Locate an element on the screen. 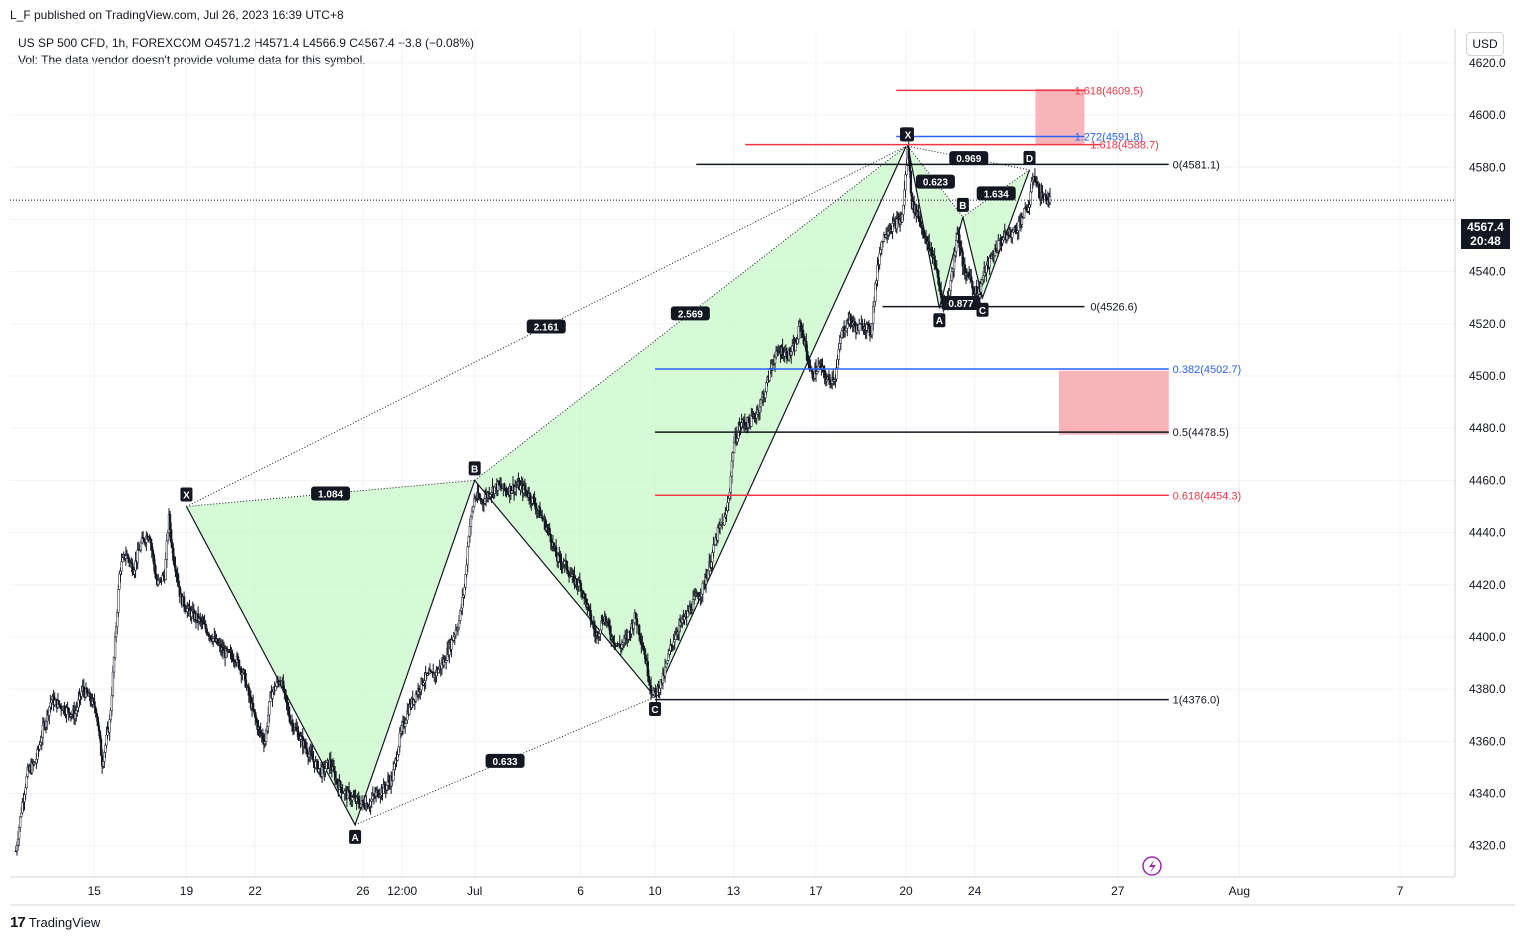 The image size is (1525, 941). ratio-label: 2.161 is located at coordinates (546, 327).